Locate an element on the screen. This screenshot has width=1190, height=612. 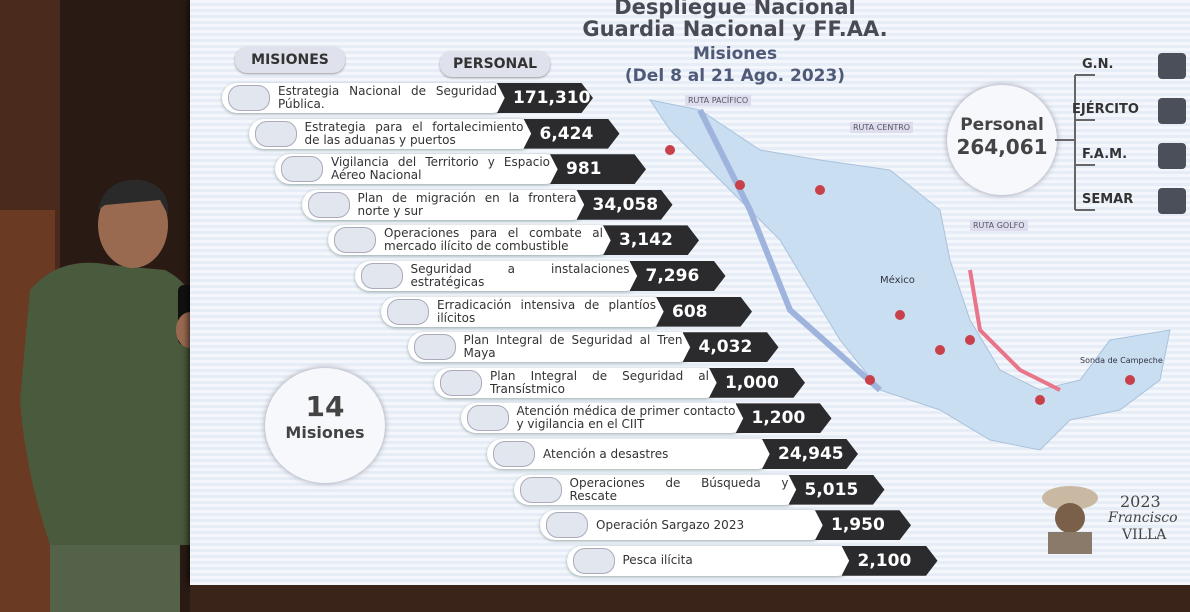
mission-pill: Operaciones de Búsqueda y Rescate is located at coordinates (656, 489).